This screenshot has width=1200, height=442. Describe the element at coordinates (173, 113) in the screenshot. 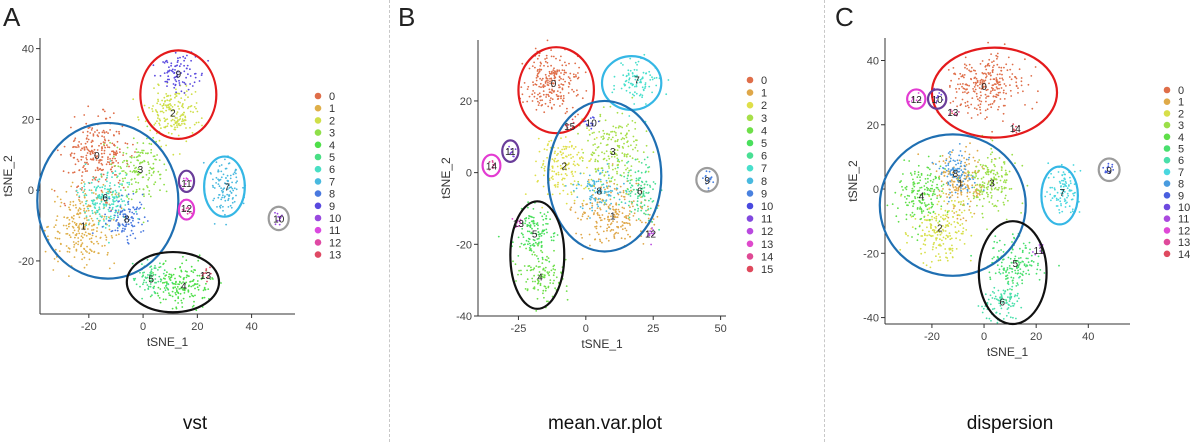

I see `cluster-label: 2` at that location.